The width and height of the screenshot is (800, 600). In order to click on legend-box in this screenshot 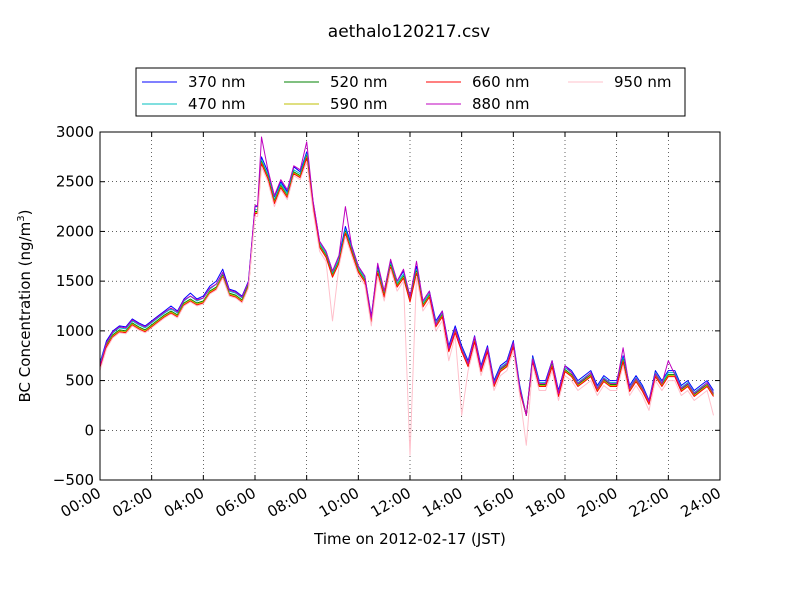, I will do `click(410, 92)`.